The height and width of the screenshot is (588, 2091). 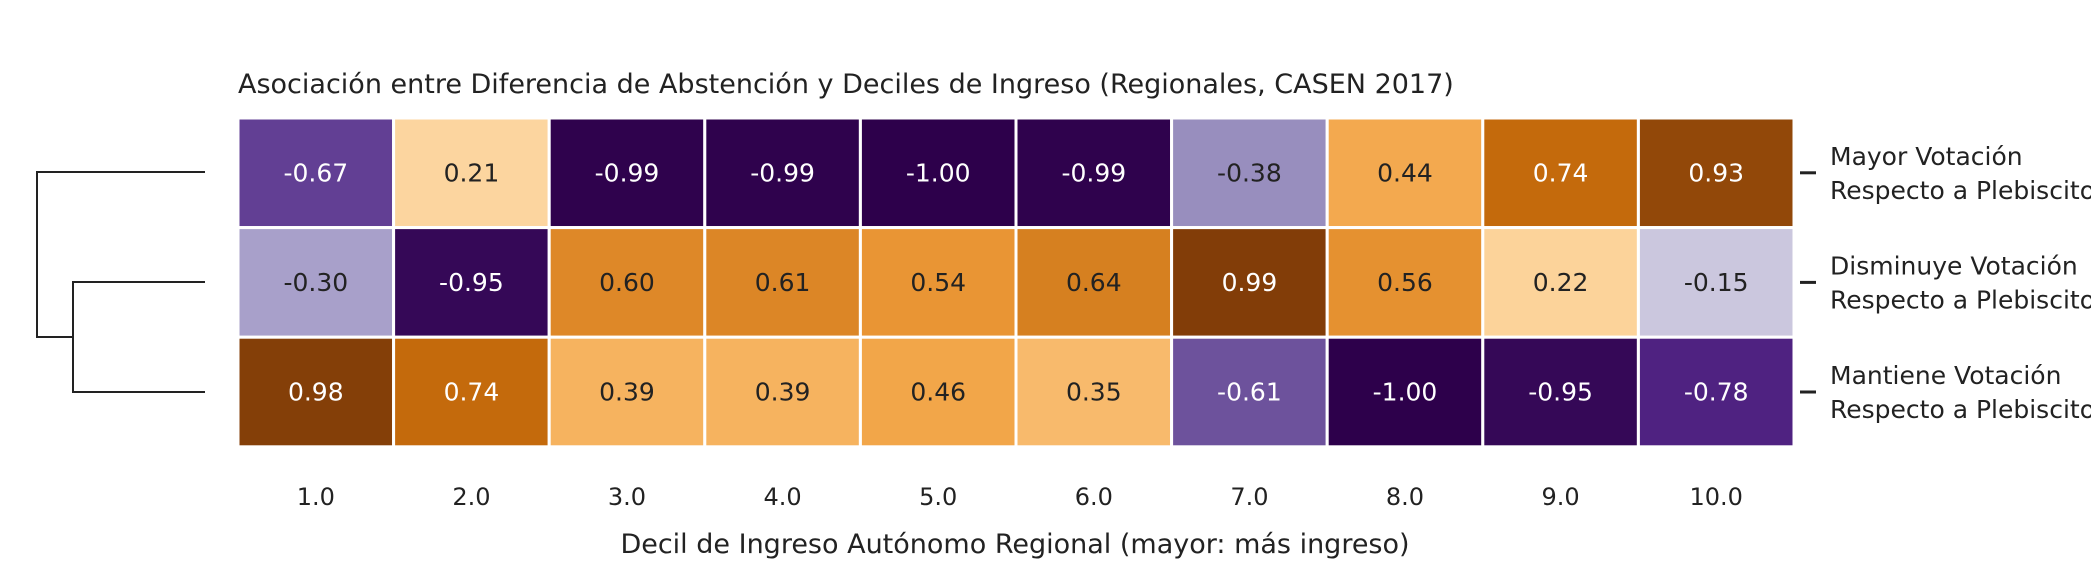 I want to click on cell-value-label: -0.78, so click(x=1716, y=392).